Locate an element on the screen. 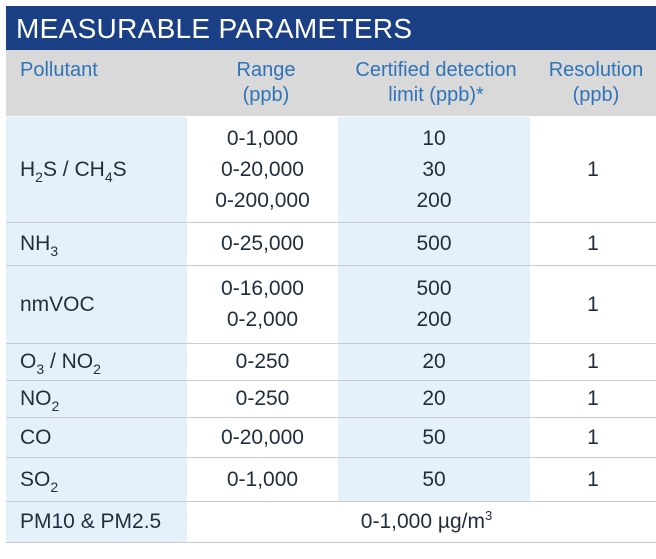  detection-limit-value: 10 is located at coordinates (434, 138).